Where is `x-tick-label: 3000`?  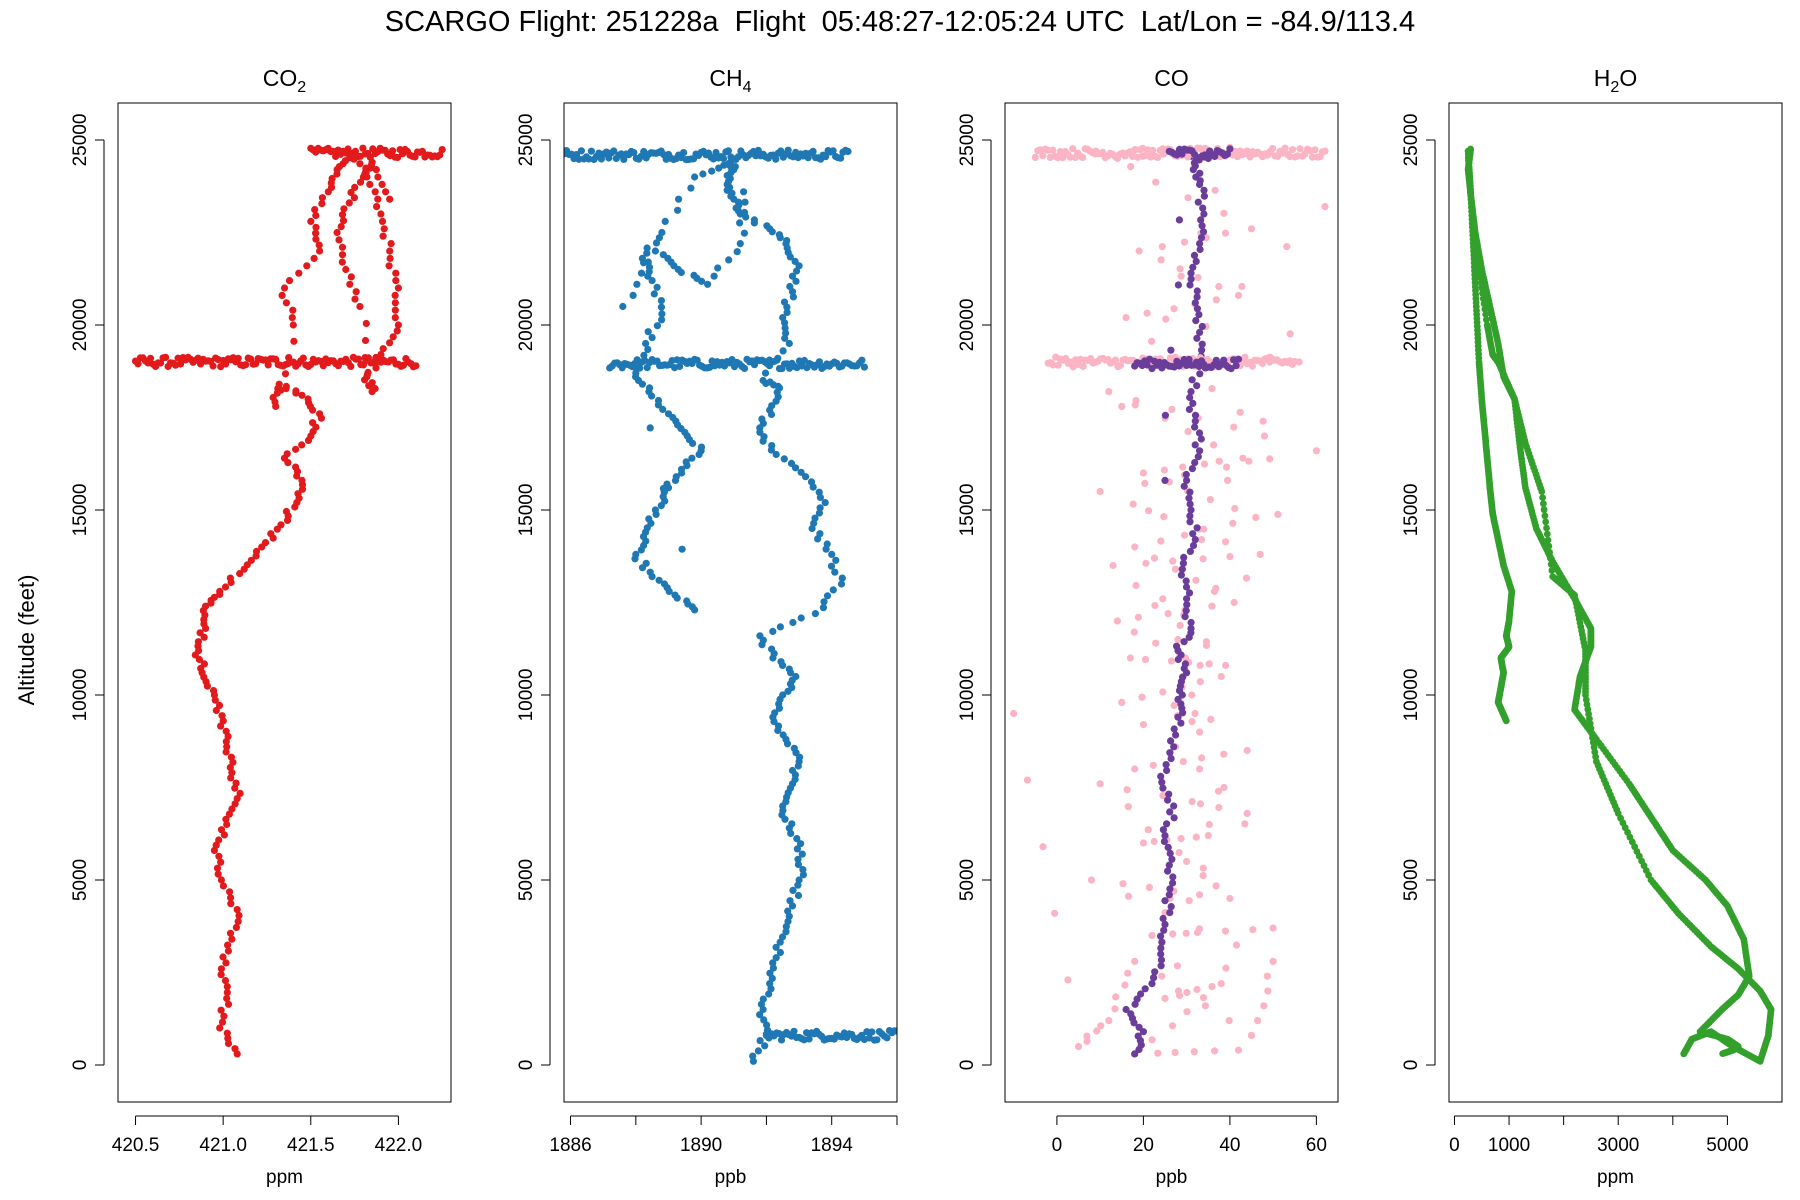 x-tick-label: 3000 is located at coordinates (1618, 1145).